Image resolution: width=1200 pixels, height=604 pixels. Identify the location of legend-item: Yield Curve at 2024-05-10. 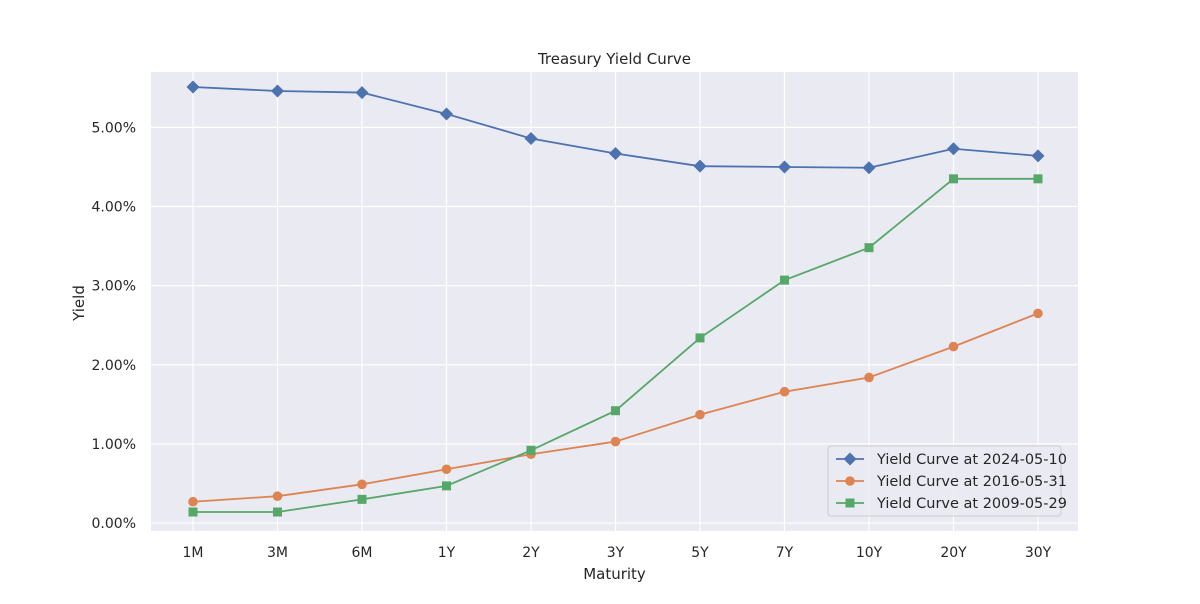
(951, 460).